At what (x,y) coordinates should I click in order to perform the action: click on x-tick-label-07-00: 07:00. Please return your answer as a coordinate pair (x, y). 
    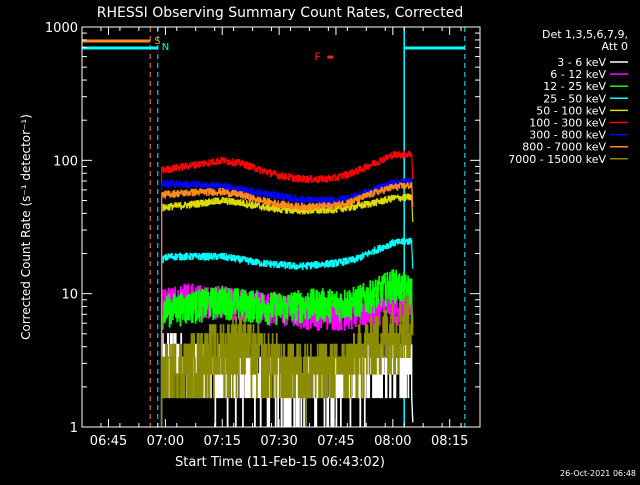
    Looking at the image, I should click on (165, 441).